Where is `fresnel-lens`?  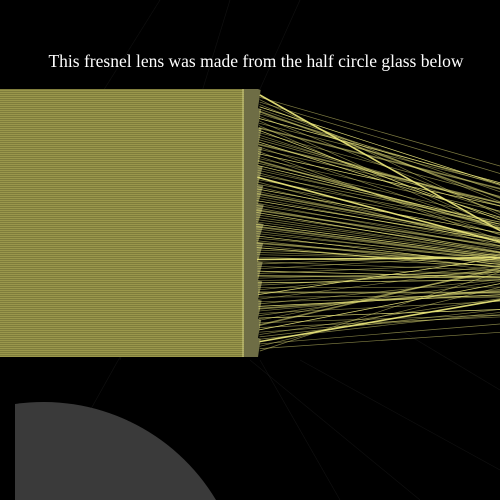 fresnel-lens is located at coordinates (253, 223).